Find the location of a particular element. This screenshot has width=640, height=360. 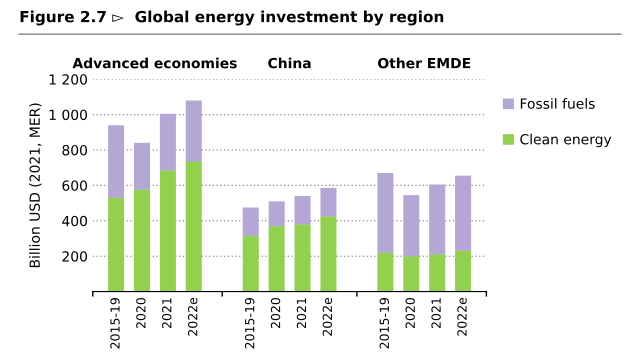

y-tick-label: 200 is located at coordinates (75, 256).